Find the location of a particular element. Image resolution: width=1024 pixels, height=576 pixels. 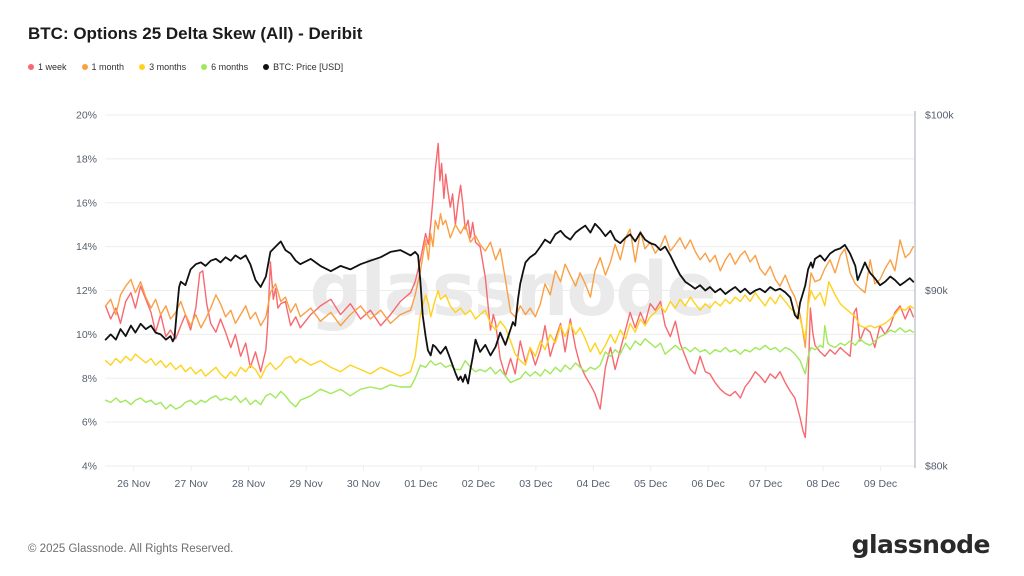

legend-item-3-months: 3 months is located at coordinates (162, 67).